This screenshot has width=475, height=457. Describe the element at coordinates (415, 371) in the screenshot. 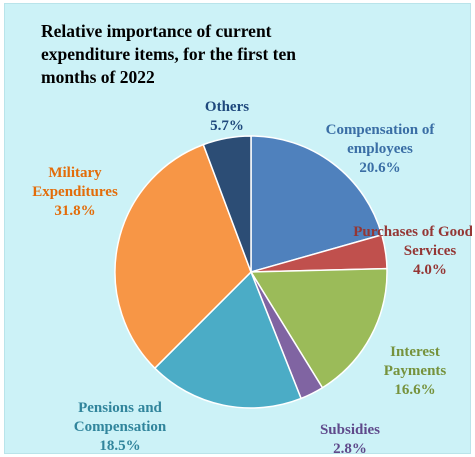

I see `slice-label: Interest Payments 16.6%` at that location.